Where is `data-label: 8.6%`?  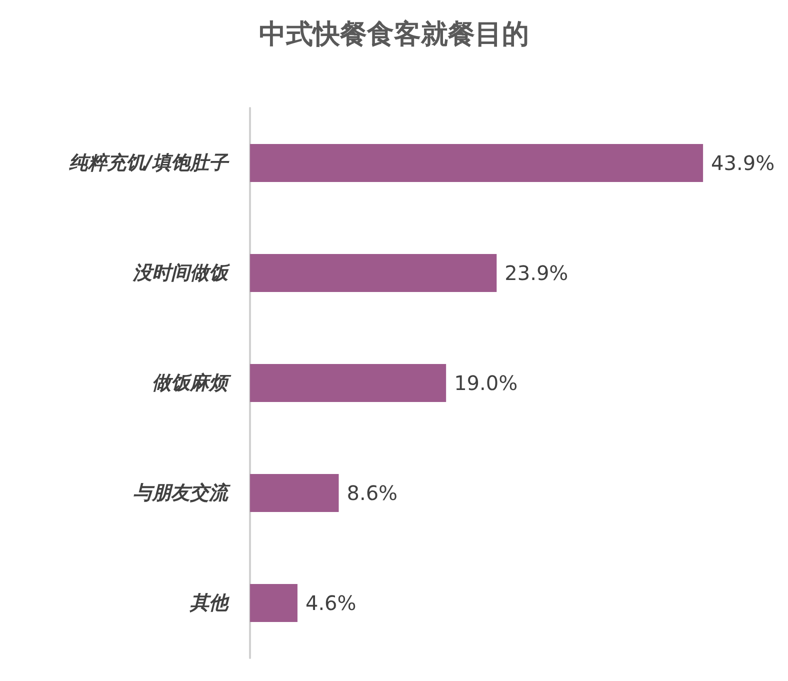 data-label: 8.6% is located at coordinates (372, 493).